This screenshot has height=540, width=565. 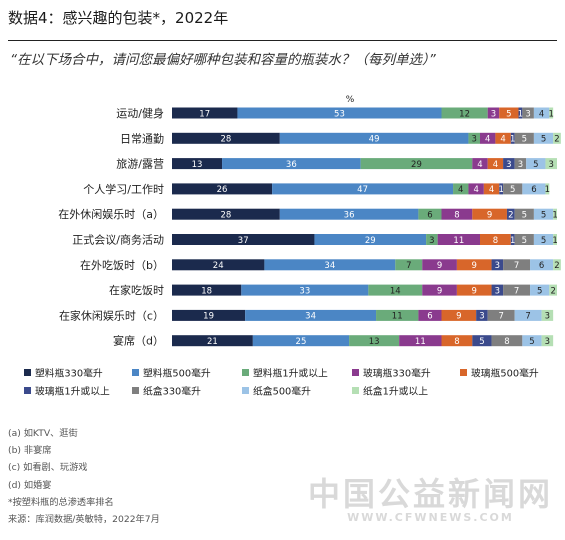 I want to click on data-label: 33, so click(x=304, y=291).